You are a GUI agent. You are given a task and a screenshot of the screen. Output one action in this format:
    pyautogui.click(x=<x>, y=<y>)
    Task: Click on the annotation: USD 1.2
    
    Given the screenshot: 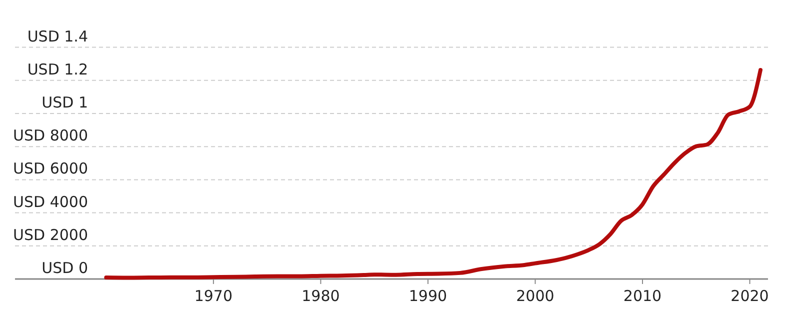 What is the action you would take?
    pyautogui.click(x=57, y=69)
    